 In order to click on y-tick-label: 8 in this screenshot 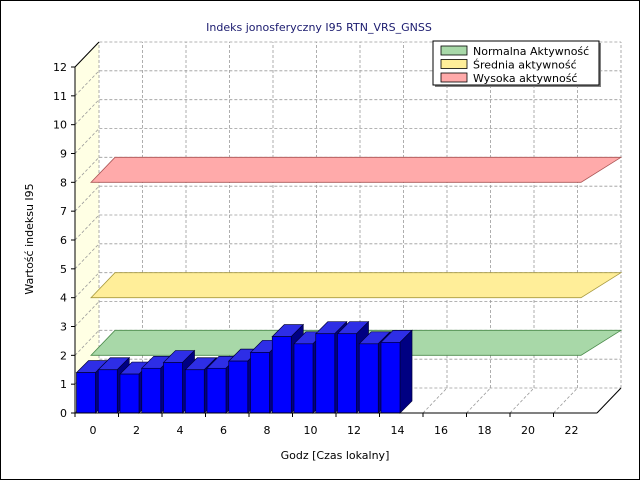, I will do `click(63, 182)`.